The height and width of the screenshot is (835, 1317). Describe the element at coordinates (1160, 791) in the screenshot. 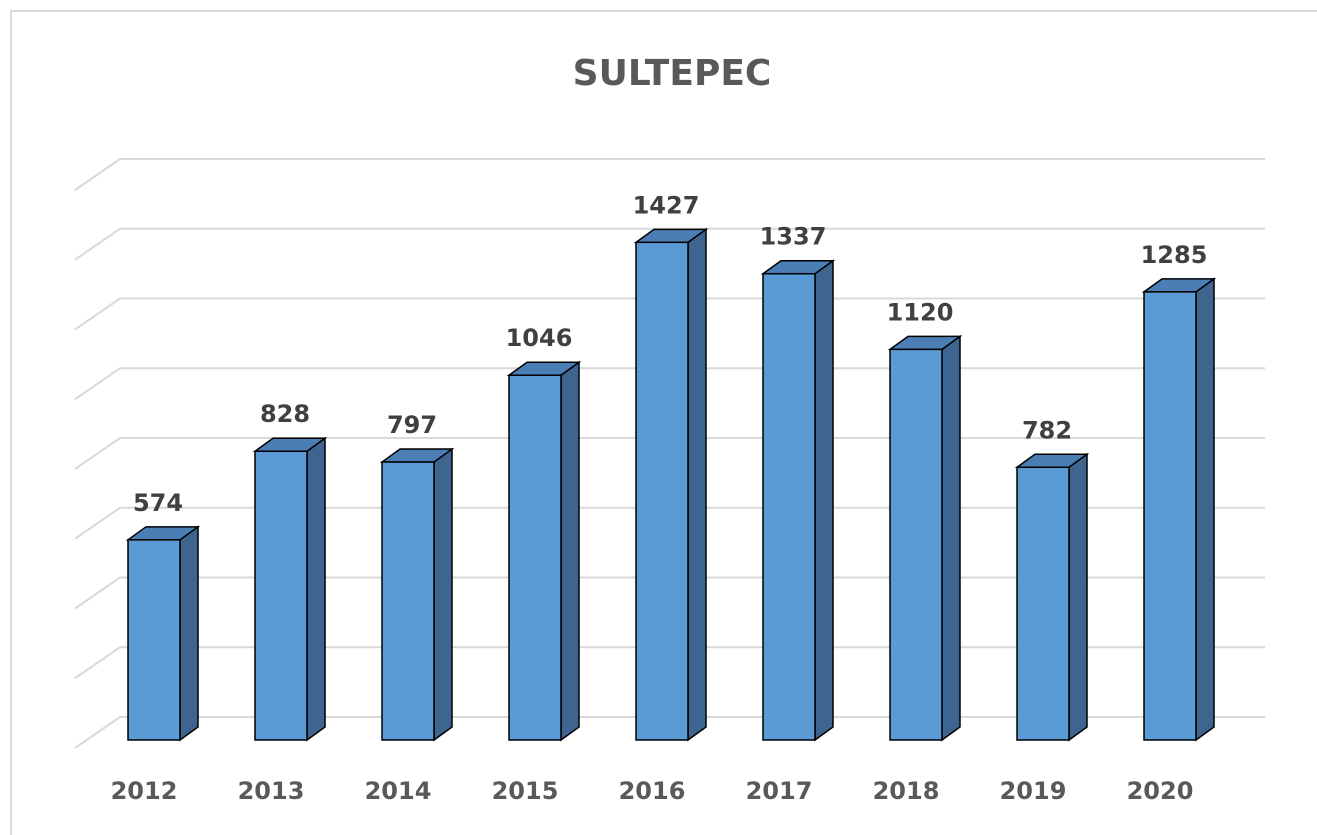

I see `x-tick-label: 2020` at that location.